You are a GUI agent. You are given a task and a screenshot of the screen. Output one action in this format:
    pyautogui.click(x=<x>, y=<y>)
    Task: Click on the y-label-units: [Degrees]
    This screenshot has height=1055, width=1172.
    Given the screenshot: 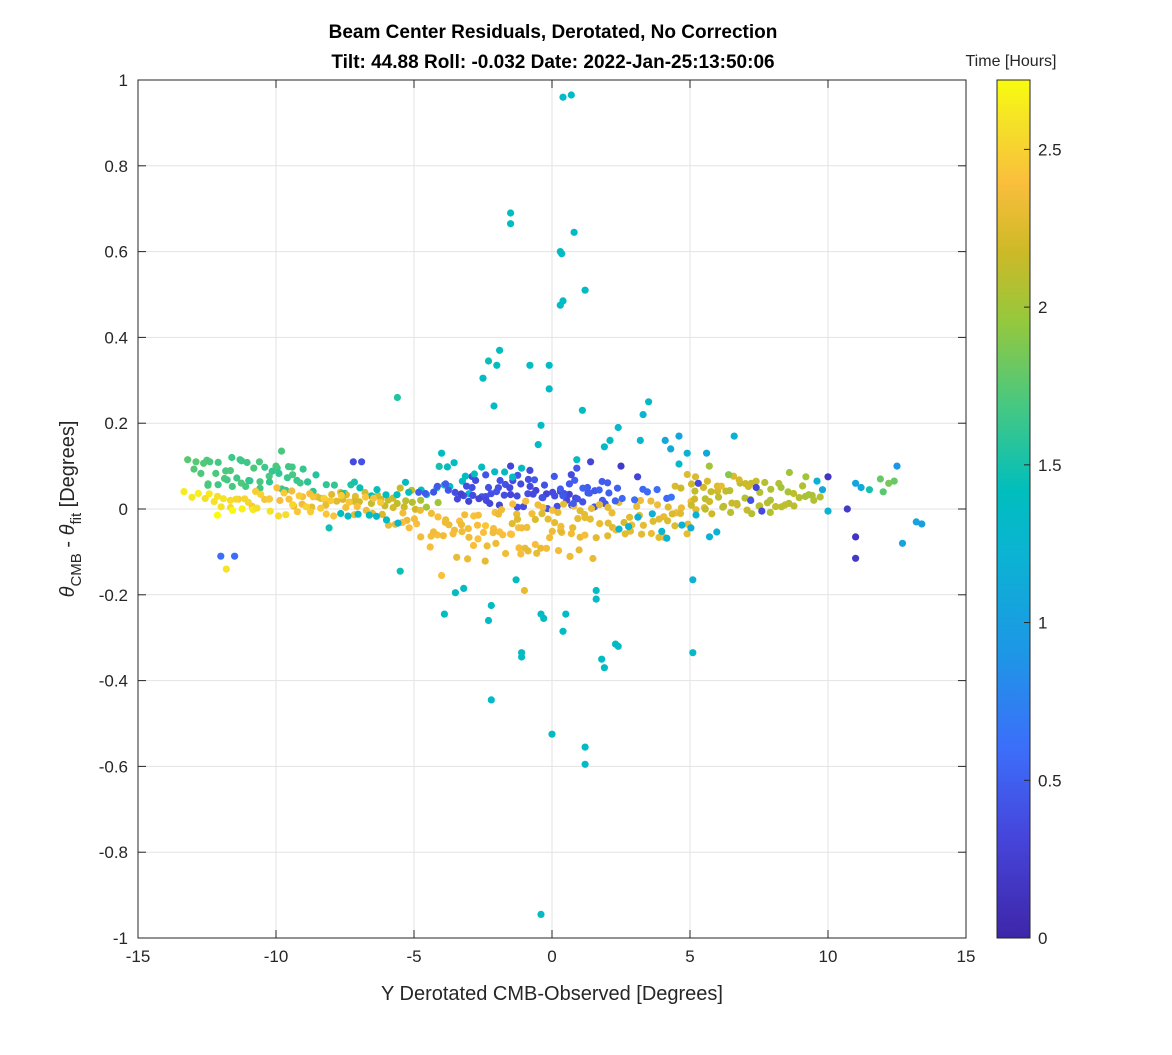 What is the action you would take?
    pyautogui.click(x=68, y=467)
    